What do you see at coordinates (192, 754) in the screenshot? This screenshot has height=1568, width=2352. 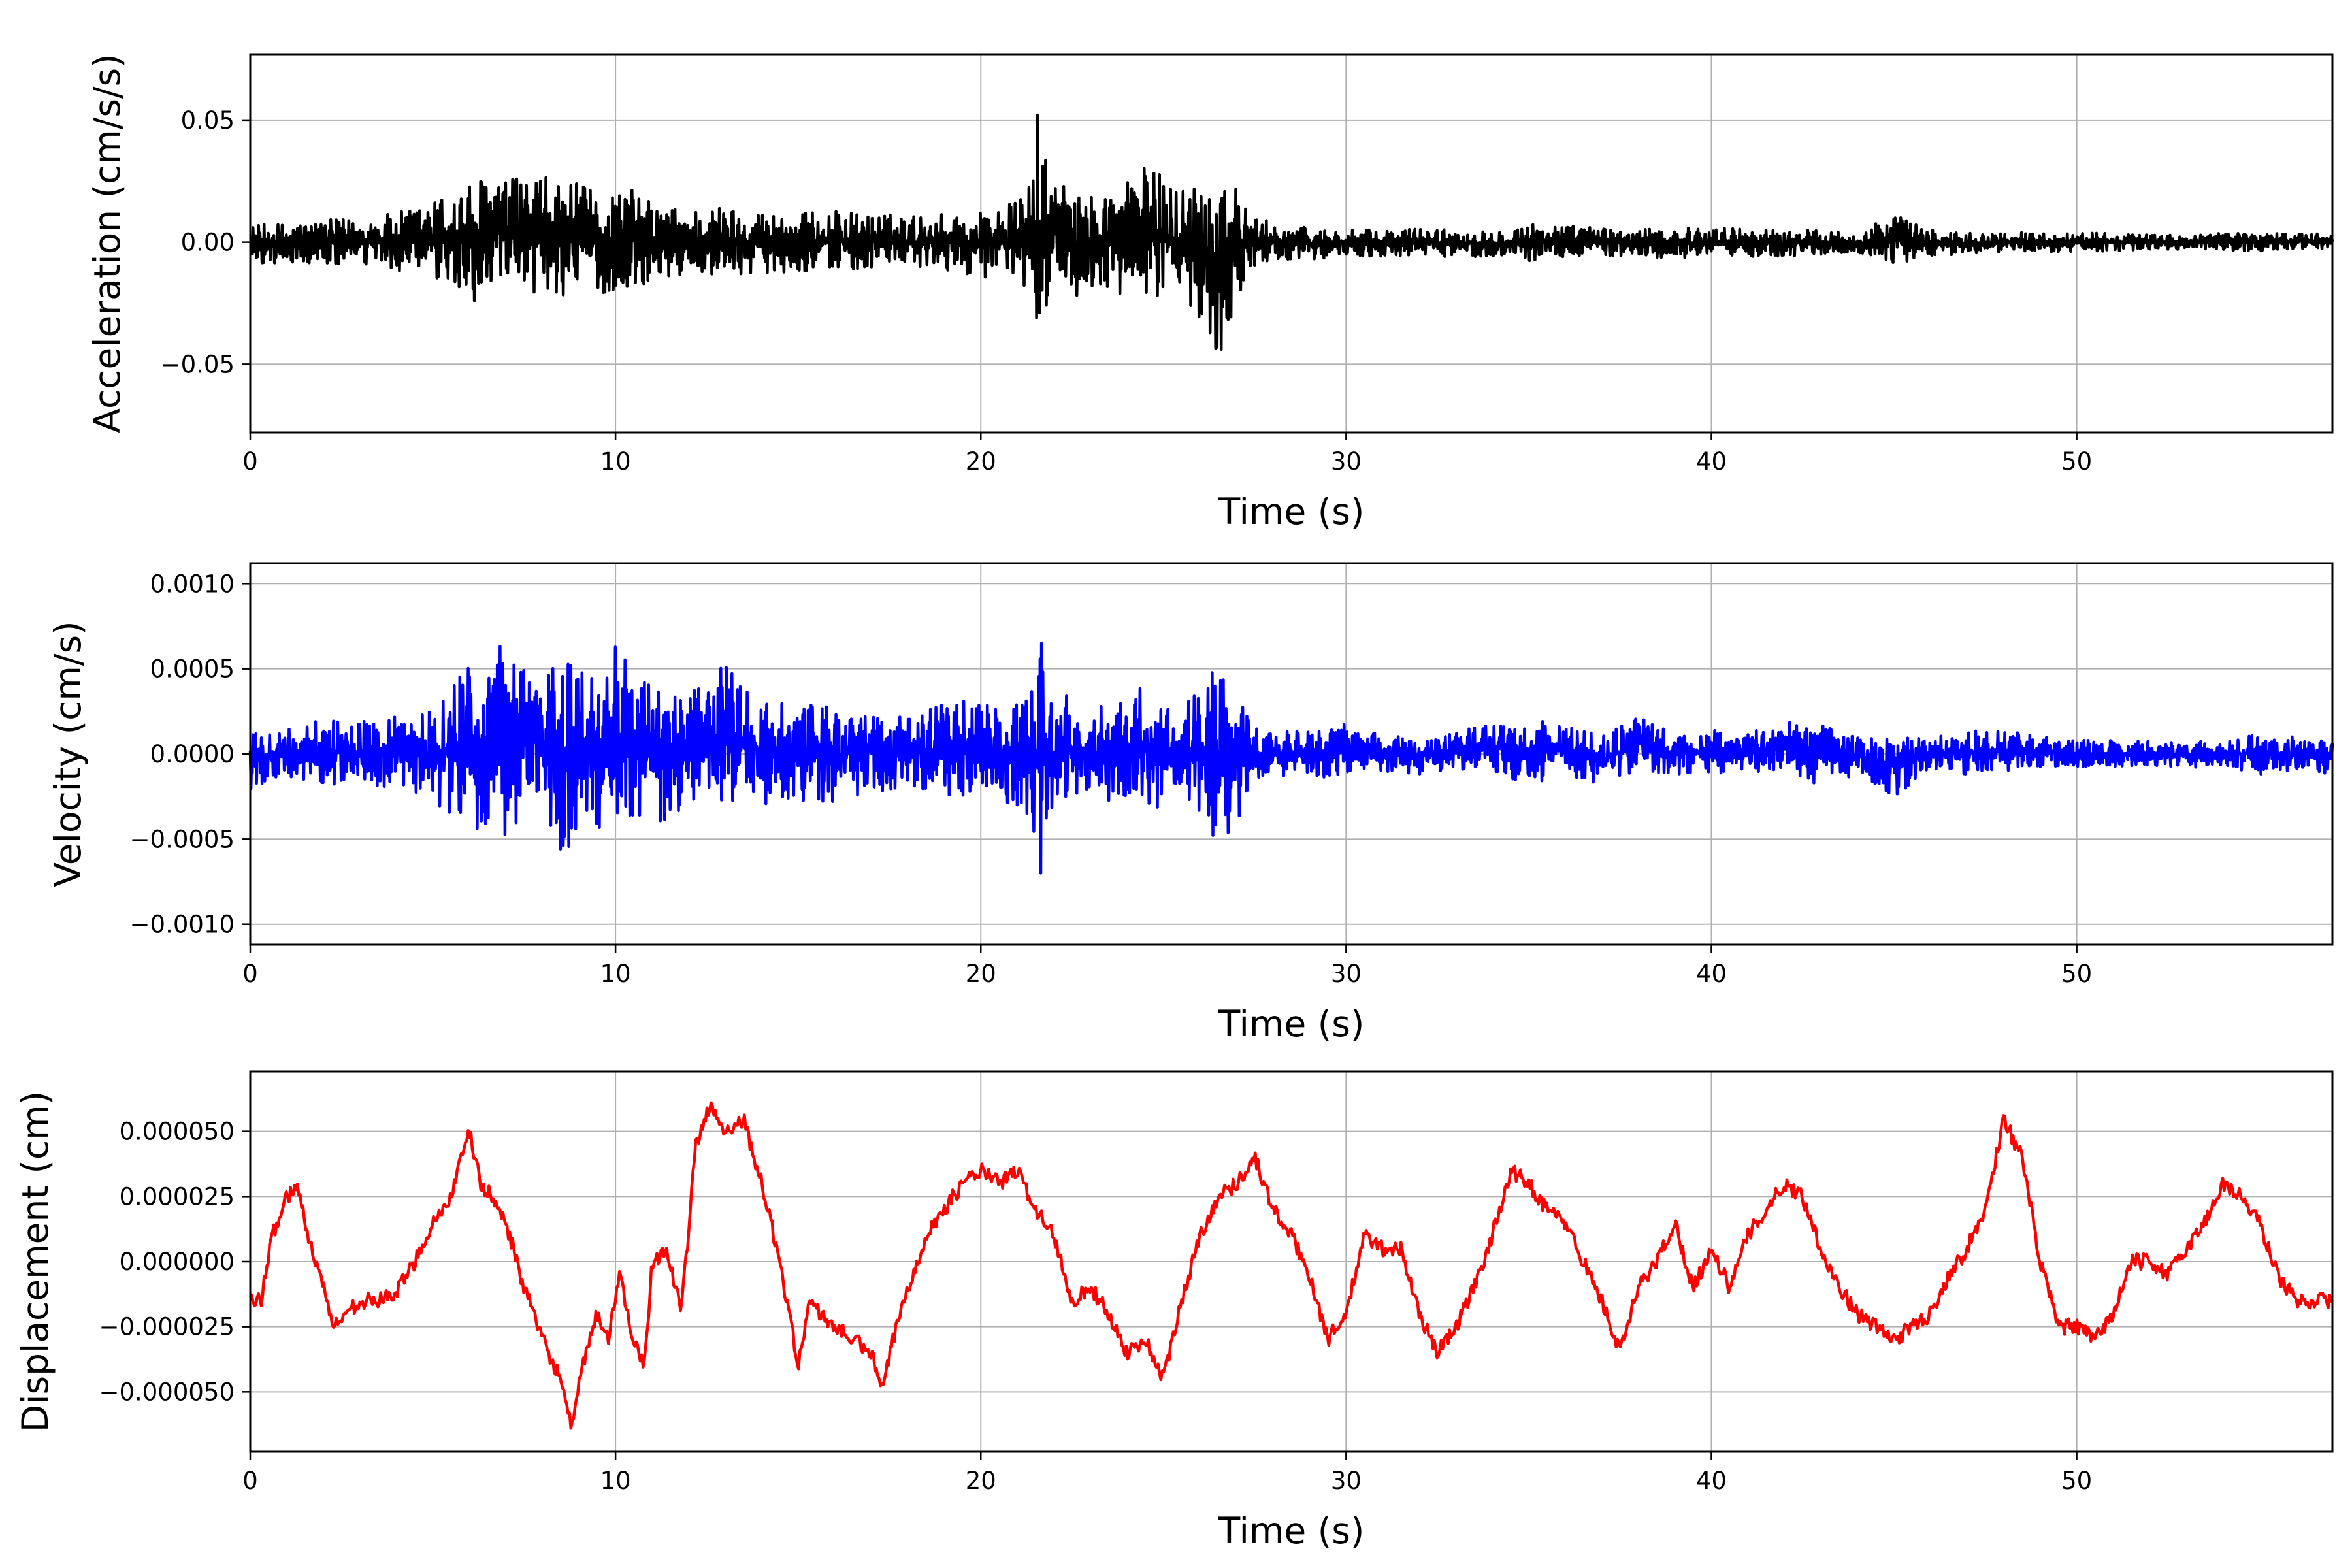 I see `y-tick-label: 0.0000` at bounding box center [192, 754].